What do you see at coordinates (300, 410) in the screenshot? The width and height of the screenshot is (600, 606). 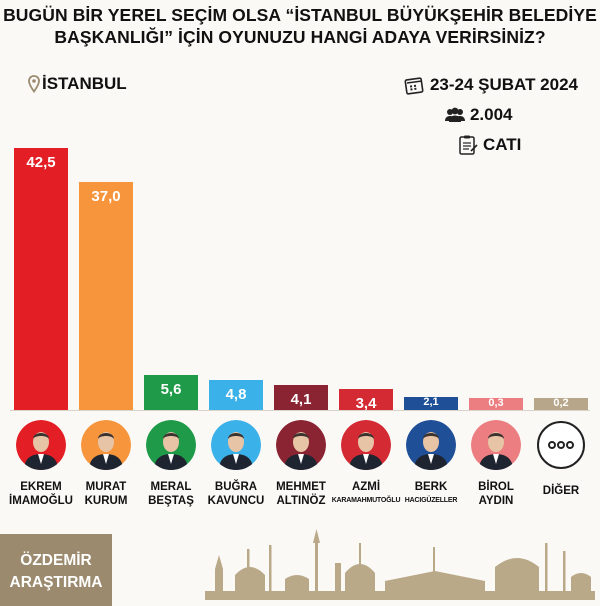 I see `baseline` at bounding box center [300, 410].